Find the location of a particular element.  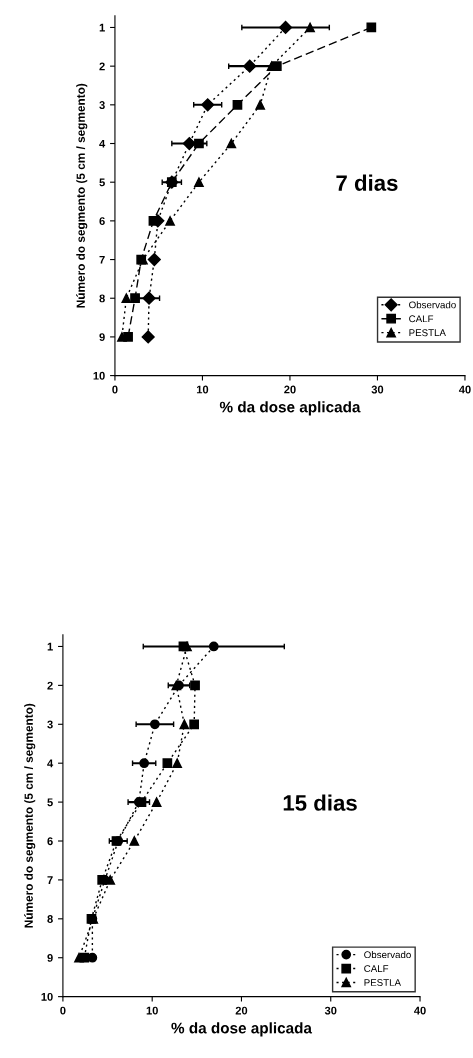

annotation: 15 dias is located at coordinates (320, 802).